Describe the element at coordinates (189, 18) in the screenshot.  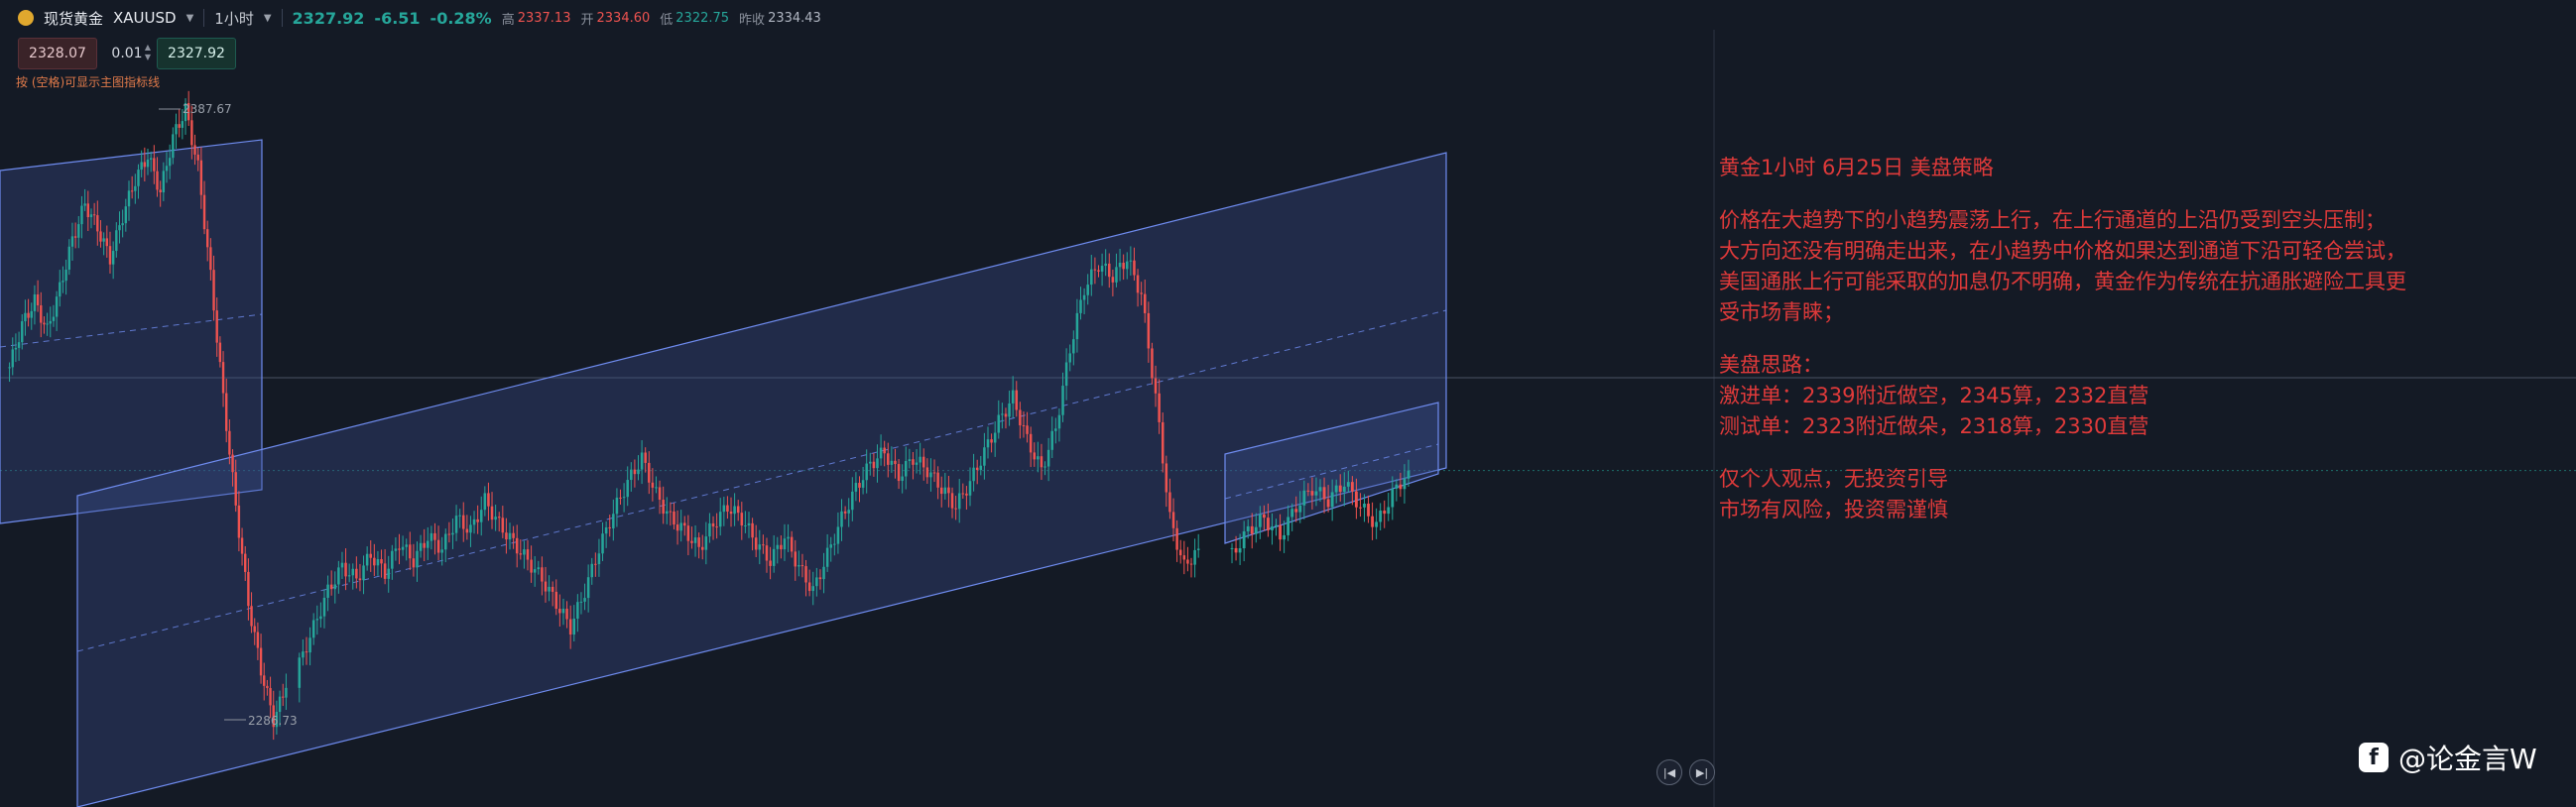
I see `symbol-dropdown-icon: ▼` at that location.